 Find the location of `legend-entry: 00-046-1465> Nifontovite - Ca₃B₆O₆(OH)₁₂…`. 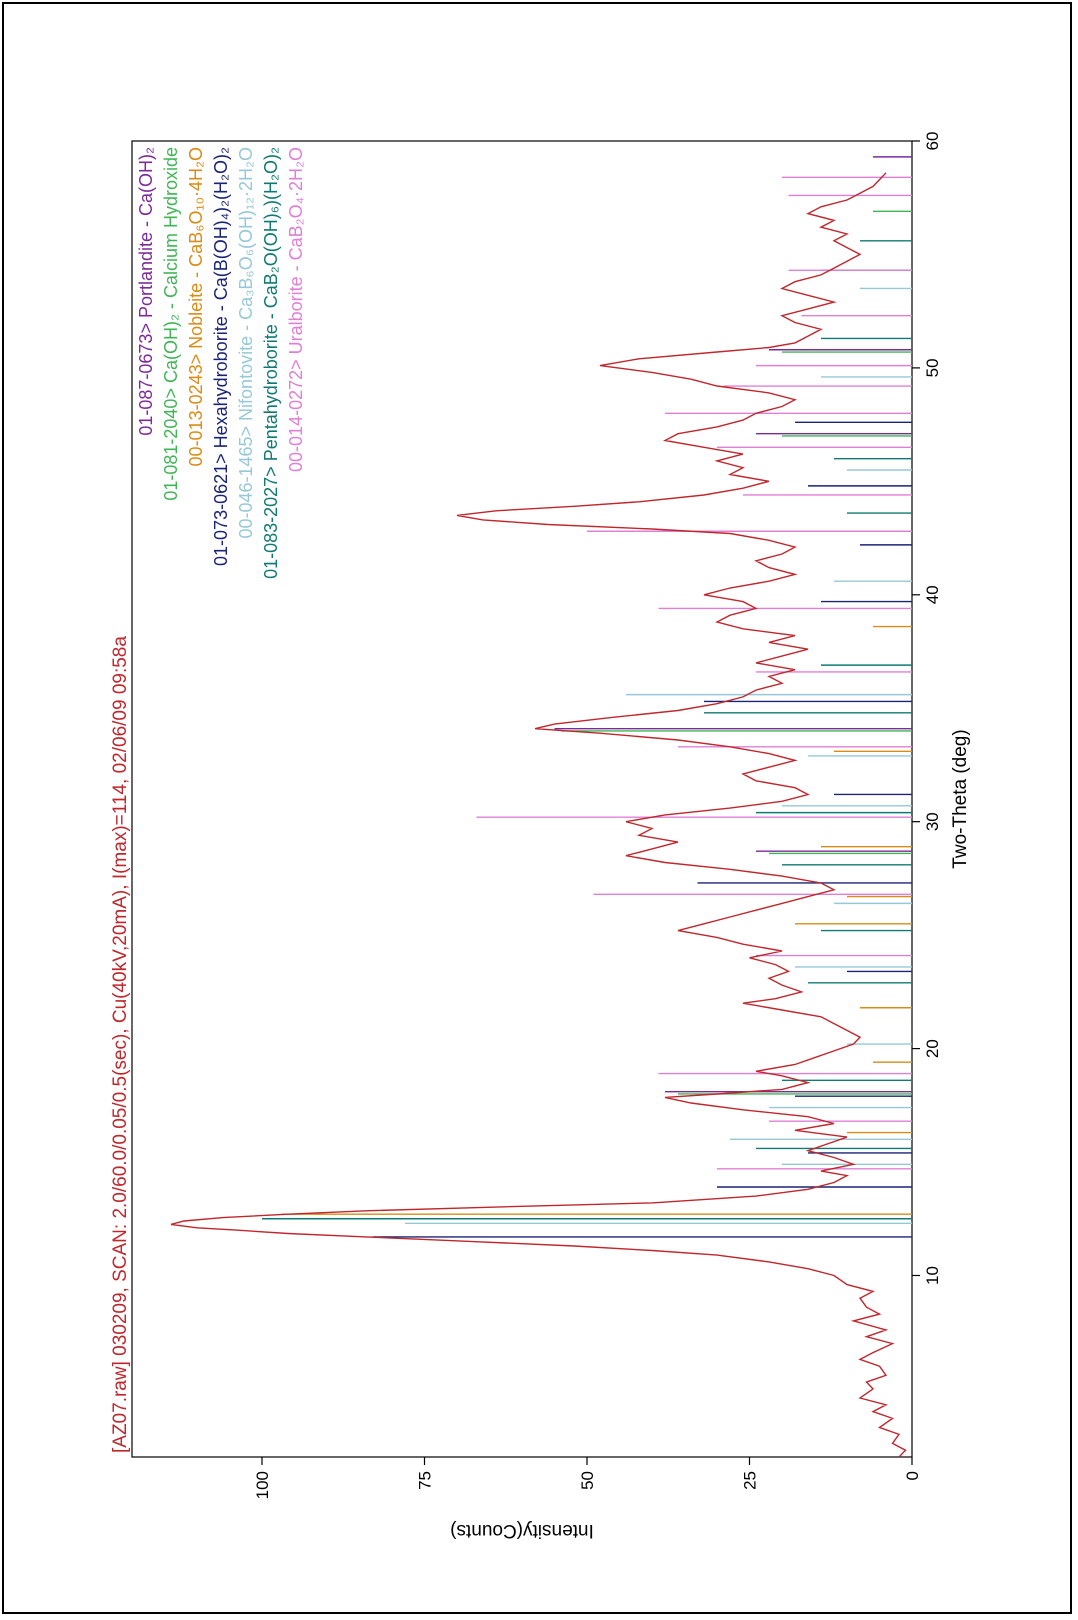

legend-entry: 00-046-1465> Nifontovite - Ca₃B₆O₆(OH)₁₂… is located at coordinates (246, 343).